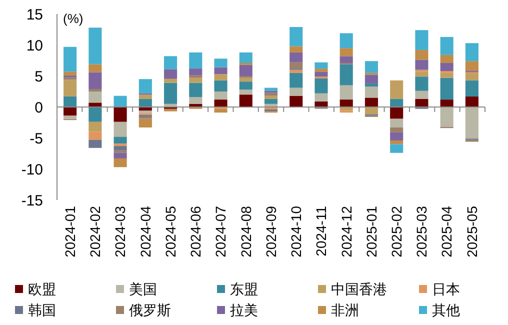  Describe the element at coordinates (246, 232) in the screenshot. I see `x-tick-label: 2024-08` at that location.